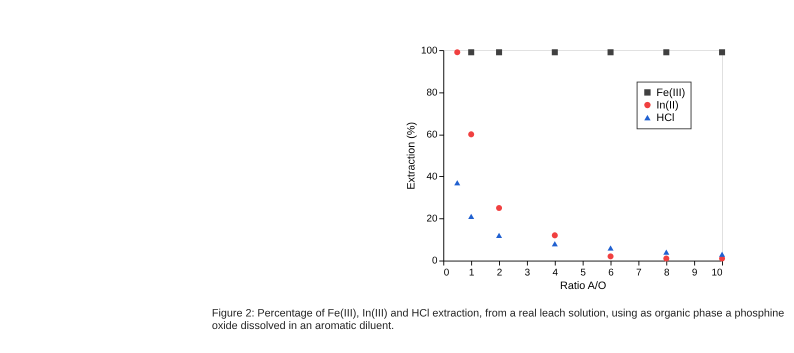 The image size is (794, 353). What do you see at coordinates (471, 272) in the screenshot?
I see `x-tick-label: 1` at bounding box center [471, 272].